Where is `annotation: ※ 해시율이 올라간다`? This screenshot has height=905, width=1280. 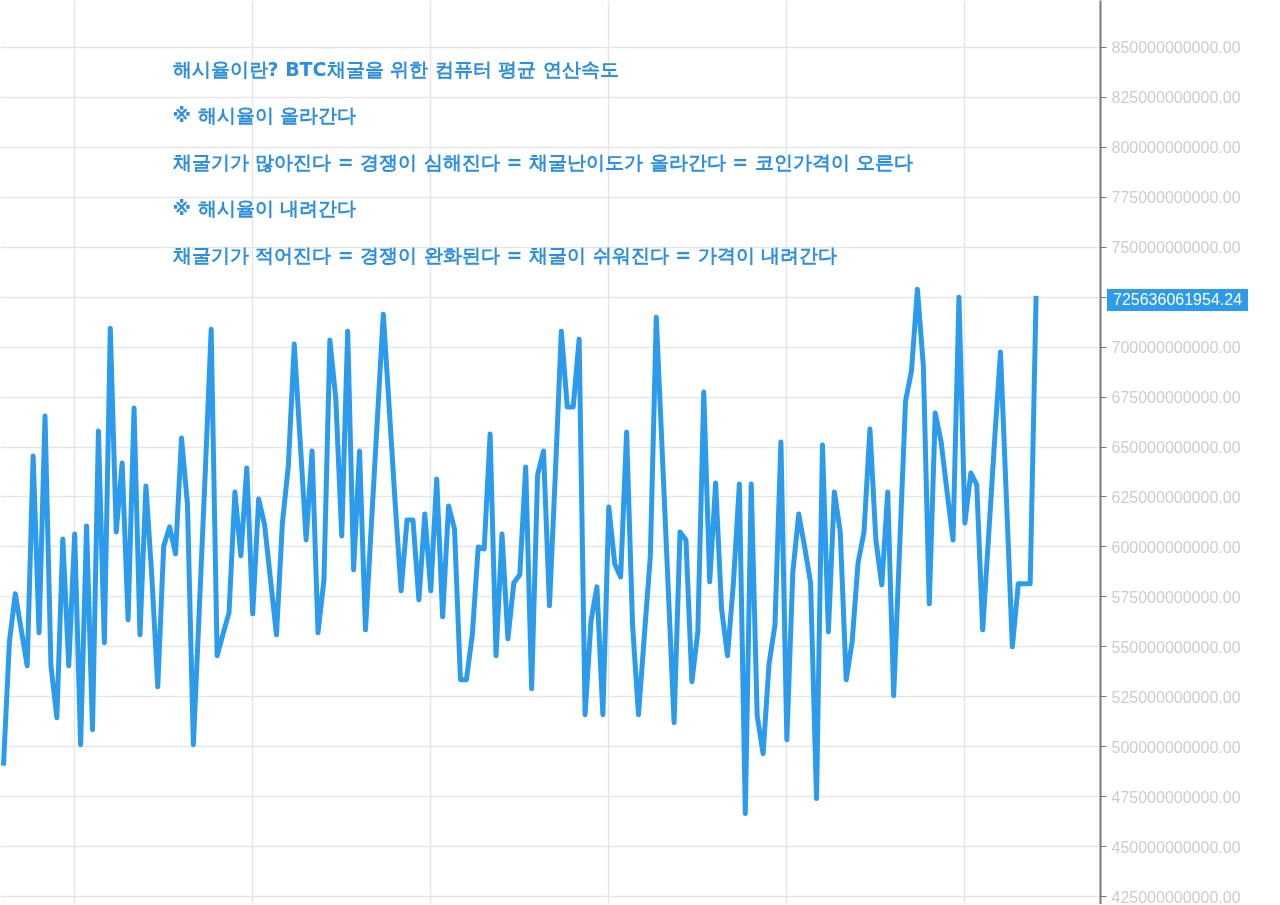 annotation: ※ 해시율이 올라간다 is located at coordinates (264, 115).